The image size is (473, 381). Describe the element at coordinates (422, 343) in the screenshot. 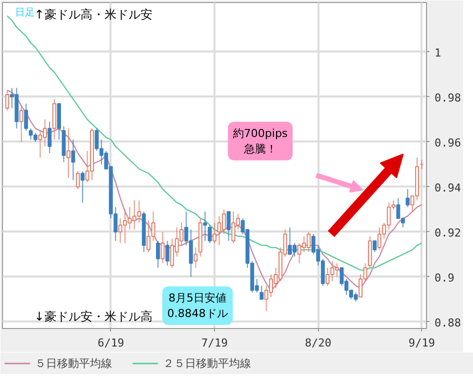

I see `x-tick-label: 9/19` at that location.